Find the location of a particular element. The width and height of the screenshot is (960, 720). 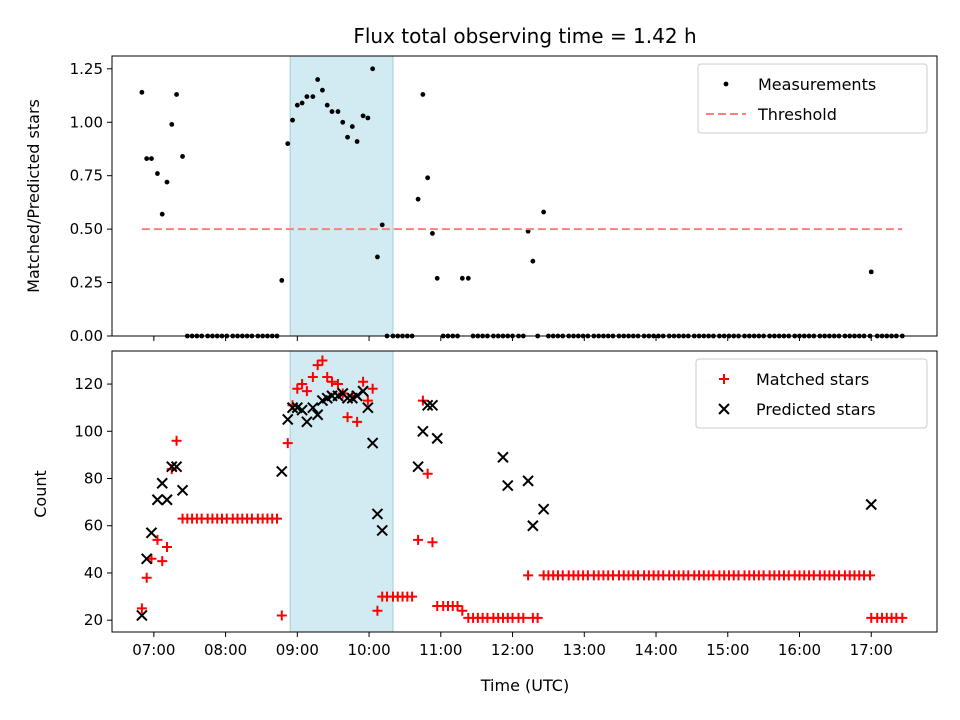

legend-box is located at coordinates (811, 393).